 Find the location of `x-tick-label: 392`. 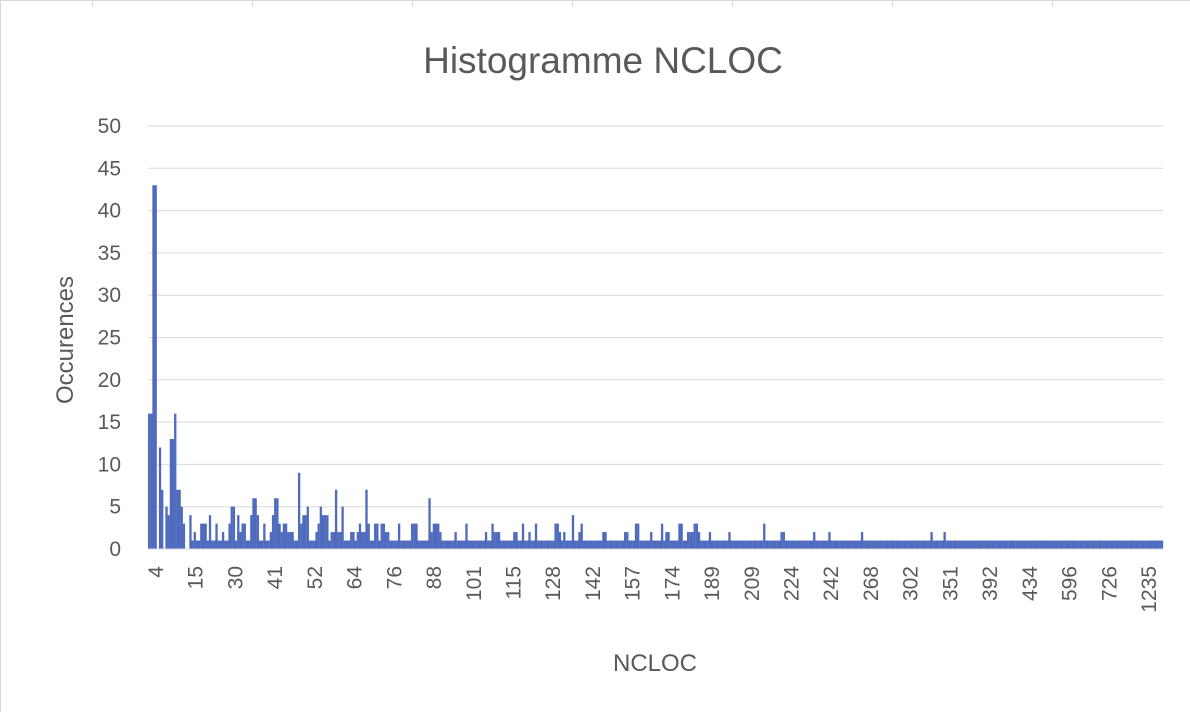

x-tick-label: 392 is located at coordinates (990, 583).